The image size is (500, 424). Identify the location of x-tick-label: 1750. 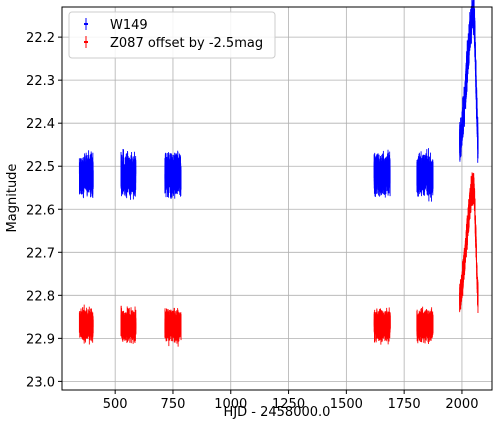
(404, 404).